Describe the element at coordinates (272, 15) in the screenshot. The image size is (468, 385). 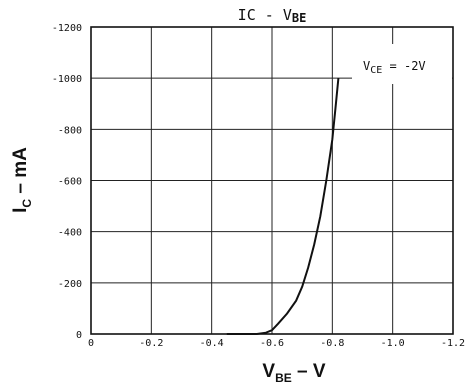
I see `chart-title: IC - VBE` at that location.